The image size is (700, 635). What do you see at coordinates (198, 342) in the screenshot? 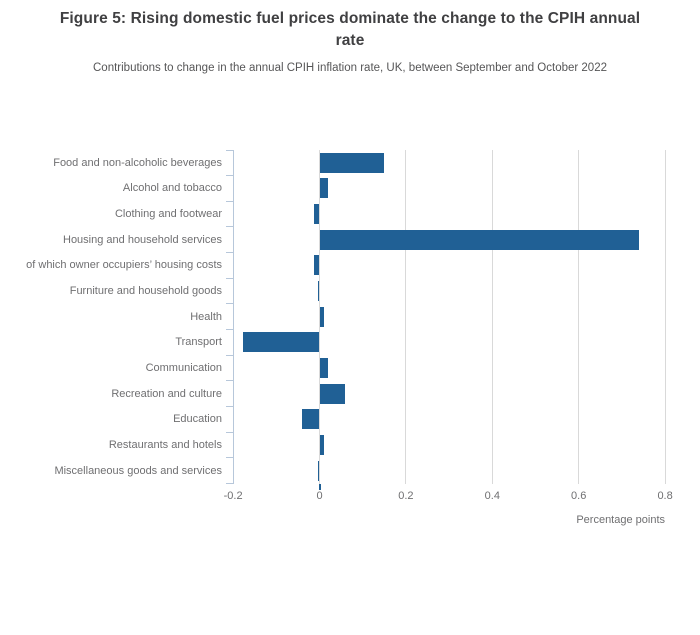
I see `category-label: Transport` at bounding box center [198, 342].